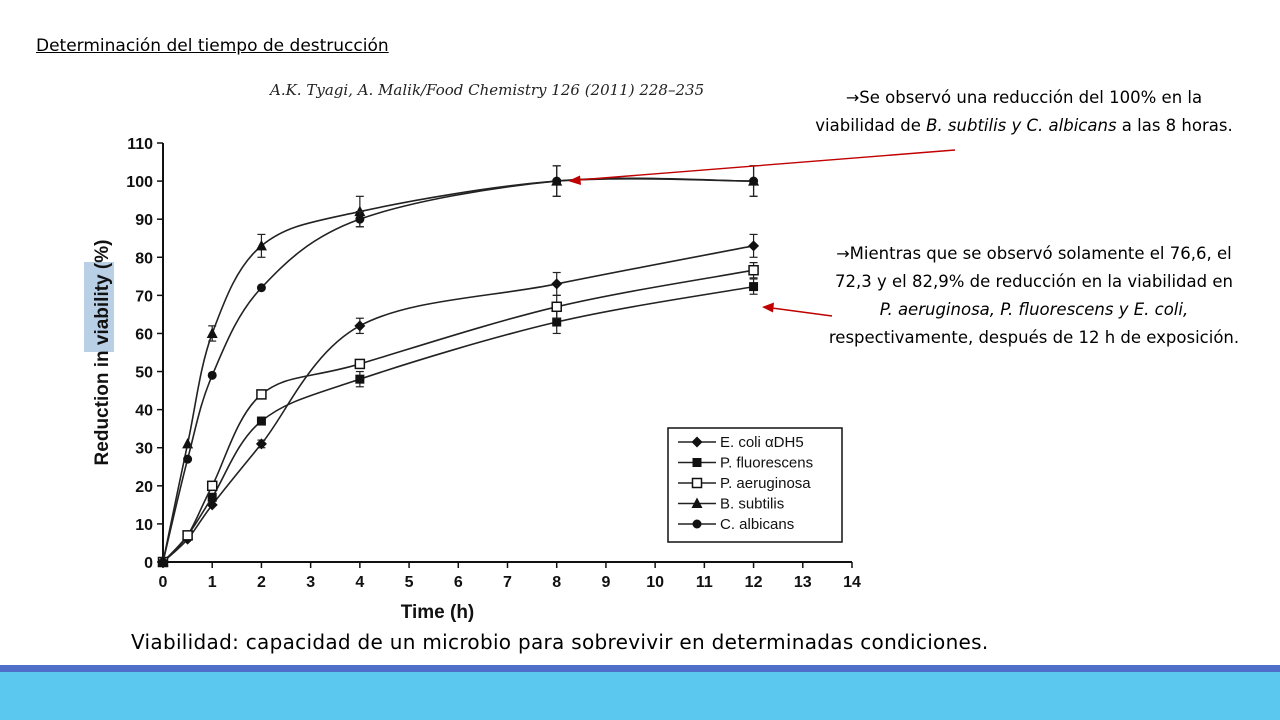 Image resolution: width=1280 pixels, height=720 pixels. I want to click on x-tick-label: 10, so click(655, 582).